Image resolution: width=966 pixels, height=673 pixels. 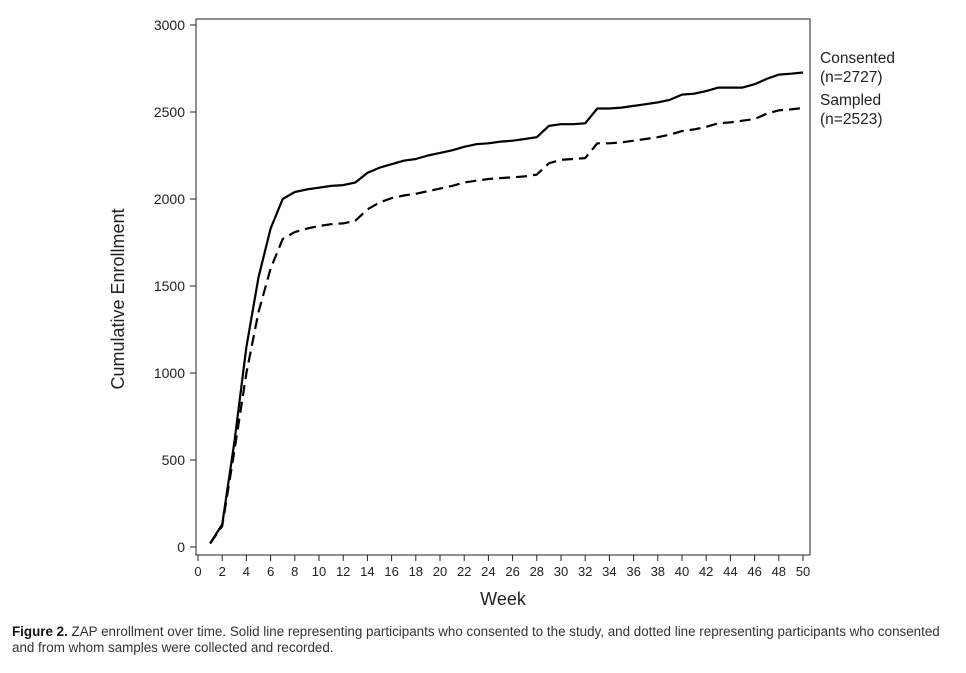 What do you see at coordinates (40, 631) in the screenshot?
I see `figure-caption-label: Figure 2.` at bounding box center [40, 631].